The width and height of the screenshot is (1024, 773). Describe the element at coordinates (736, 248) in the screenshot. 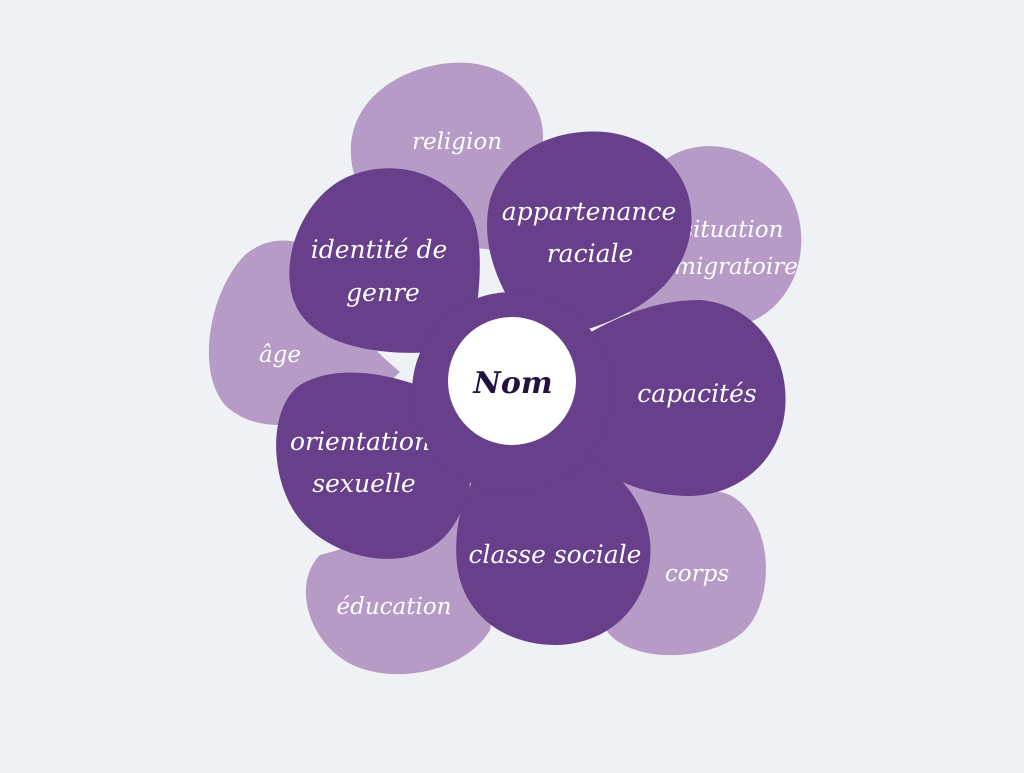

I see `outer-petal-label: situation migratoire` at that location.